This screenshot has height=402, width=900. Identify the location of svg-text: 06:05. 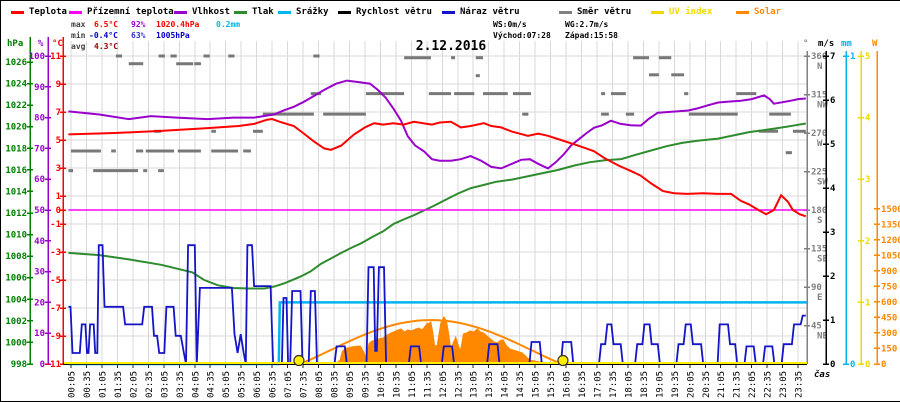
(258, 384).